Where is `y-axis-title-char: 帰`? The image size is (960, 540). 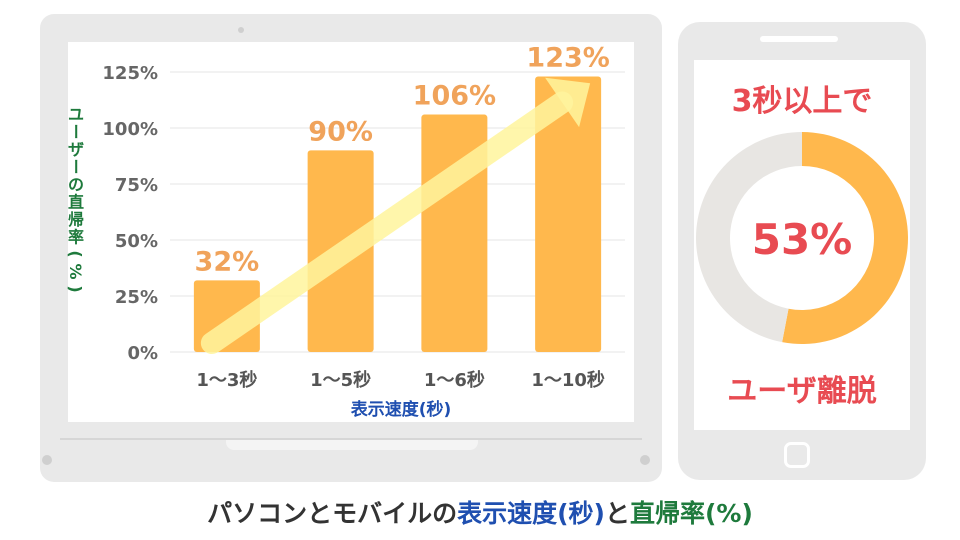
y-axis-title-char: 帰 is located at coordinates (76, 219).